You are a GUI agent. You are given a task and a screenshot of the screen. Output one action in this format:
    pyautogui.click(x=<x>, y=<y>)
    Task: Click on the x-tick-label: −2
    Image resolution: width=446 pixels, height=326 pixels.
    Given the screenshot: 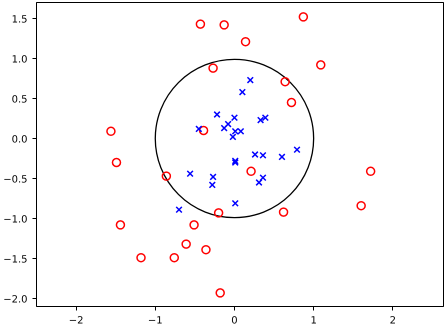 What is the action you would take?
    pyautogui.click(x=76, y=321)
    